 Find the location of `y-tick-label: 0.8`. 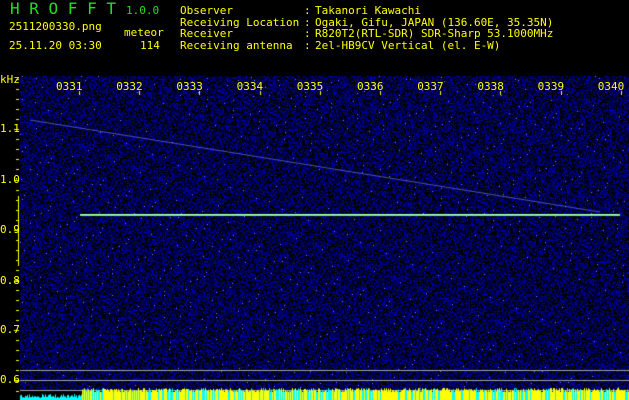

y-tick-label: 0.8 is located at coordinates (10, 280).